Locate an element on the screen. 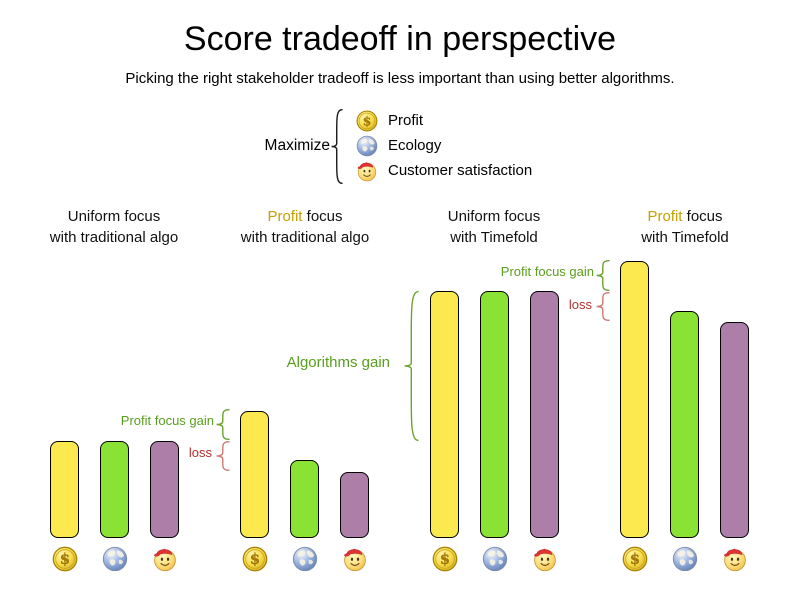  legend-item-label: Ecology is located at coordinates (415, 145).